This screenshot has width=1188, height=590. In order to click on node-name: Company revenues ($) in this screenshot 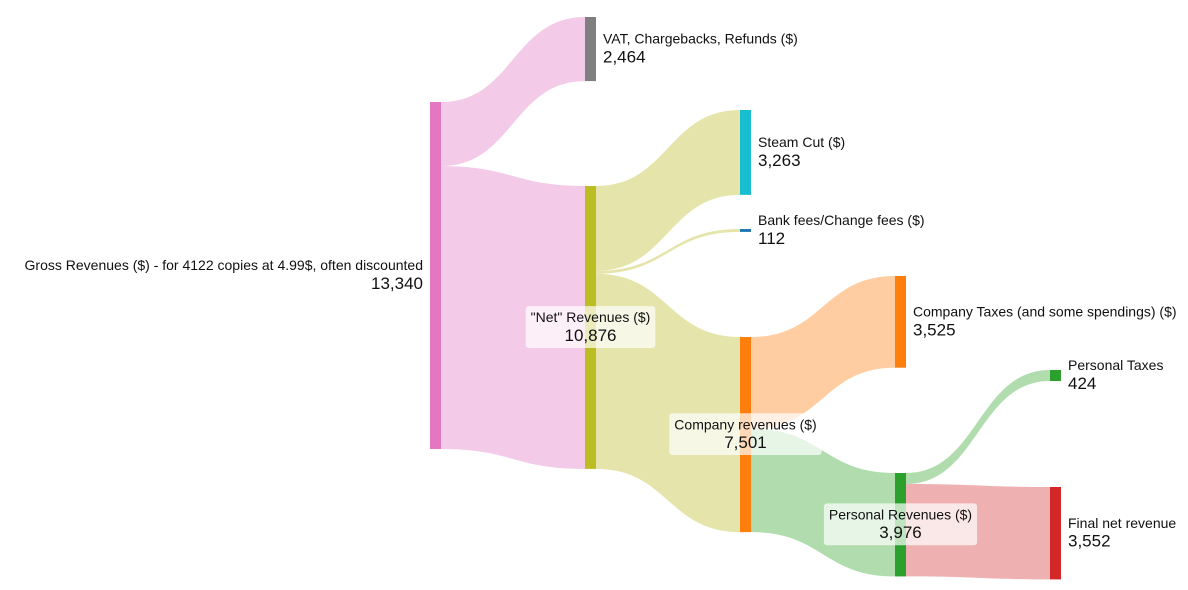, I will do `click(745, 424)`.